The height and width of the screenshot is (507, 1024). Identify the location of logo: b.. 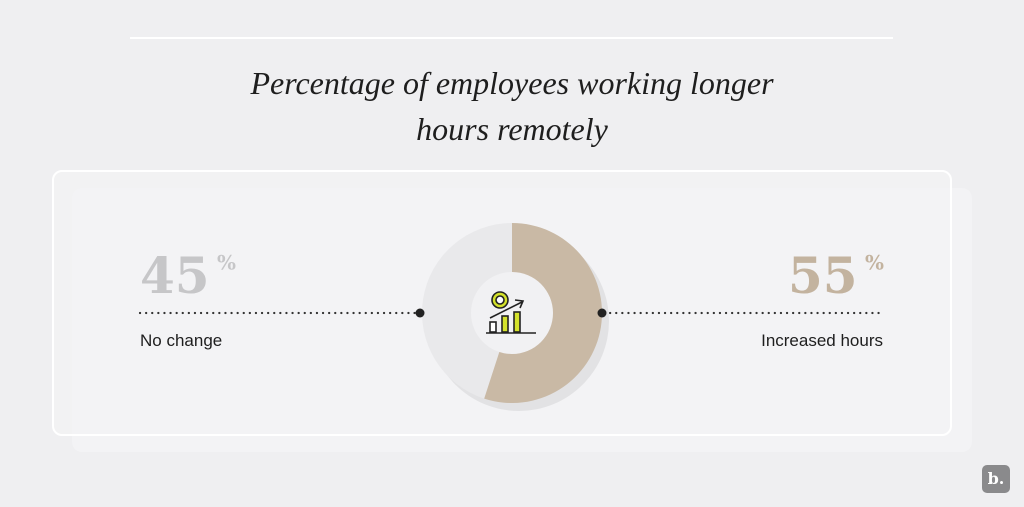
(996, 479).